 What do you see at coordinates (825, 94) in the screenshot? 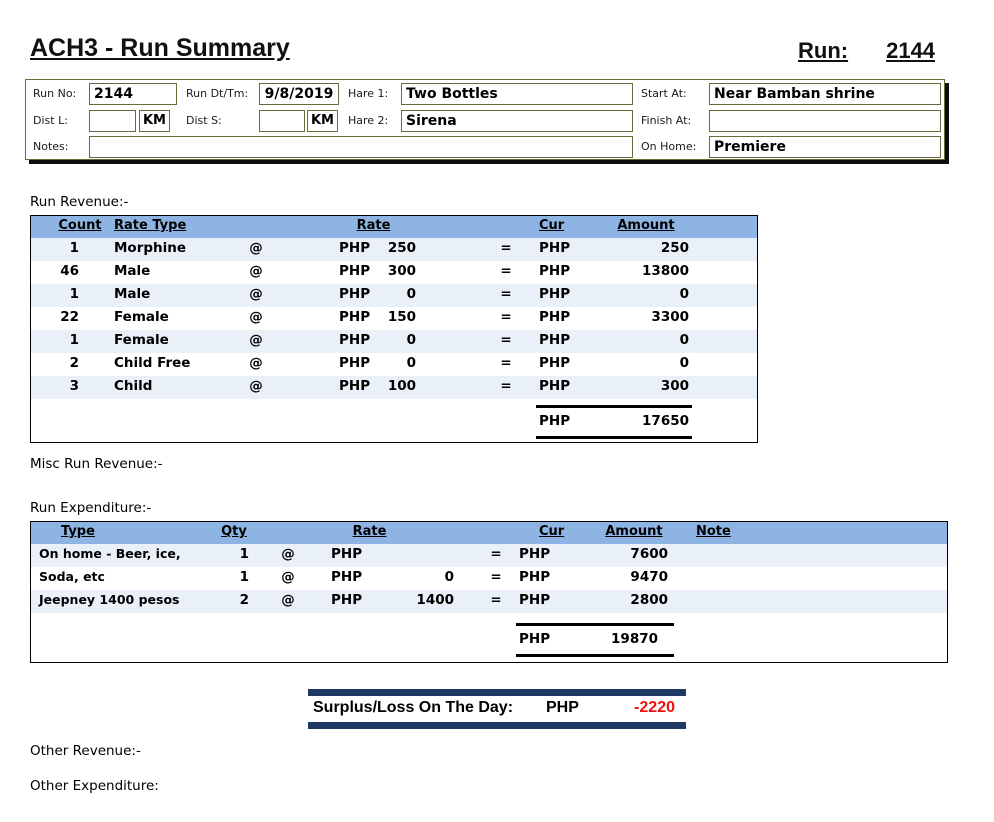
I see `start-at-input` at bounding box center [825, 94].